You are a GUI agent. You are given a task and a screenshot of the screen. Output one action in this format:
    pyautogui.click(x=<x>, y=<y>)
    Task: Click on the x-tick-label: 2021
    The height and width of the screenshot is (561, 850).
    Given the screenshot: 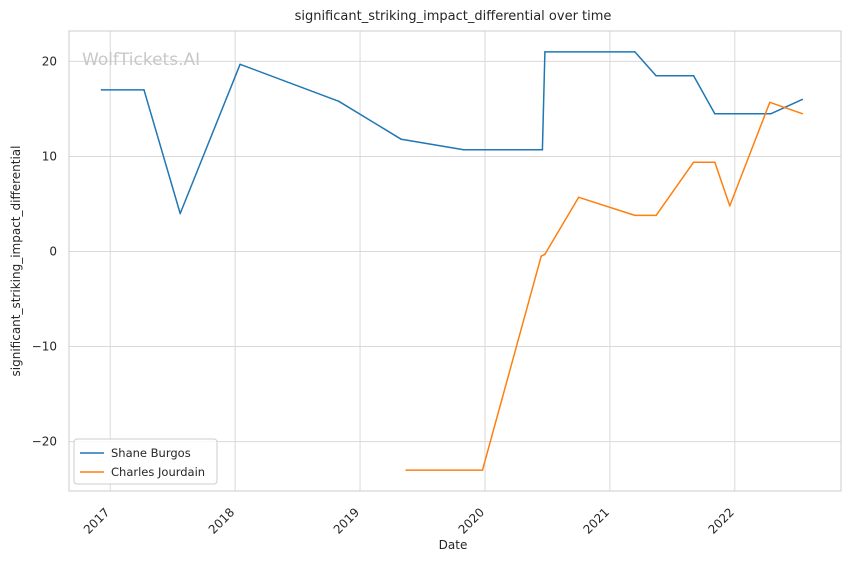 What is the action you would take?
    pyautogui.click(x=596, y=520)
    